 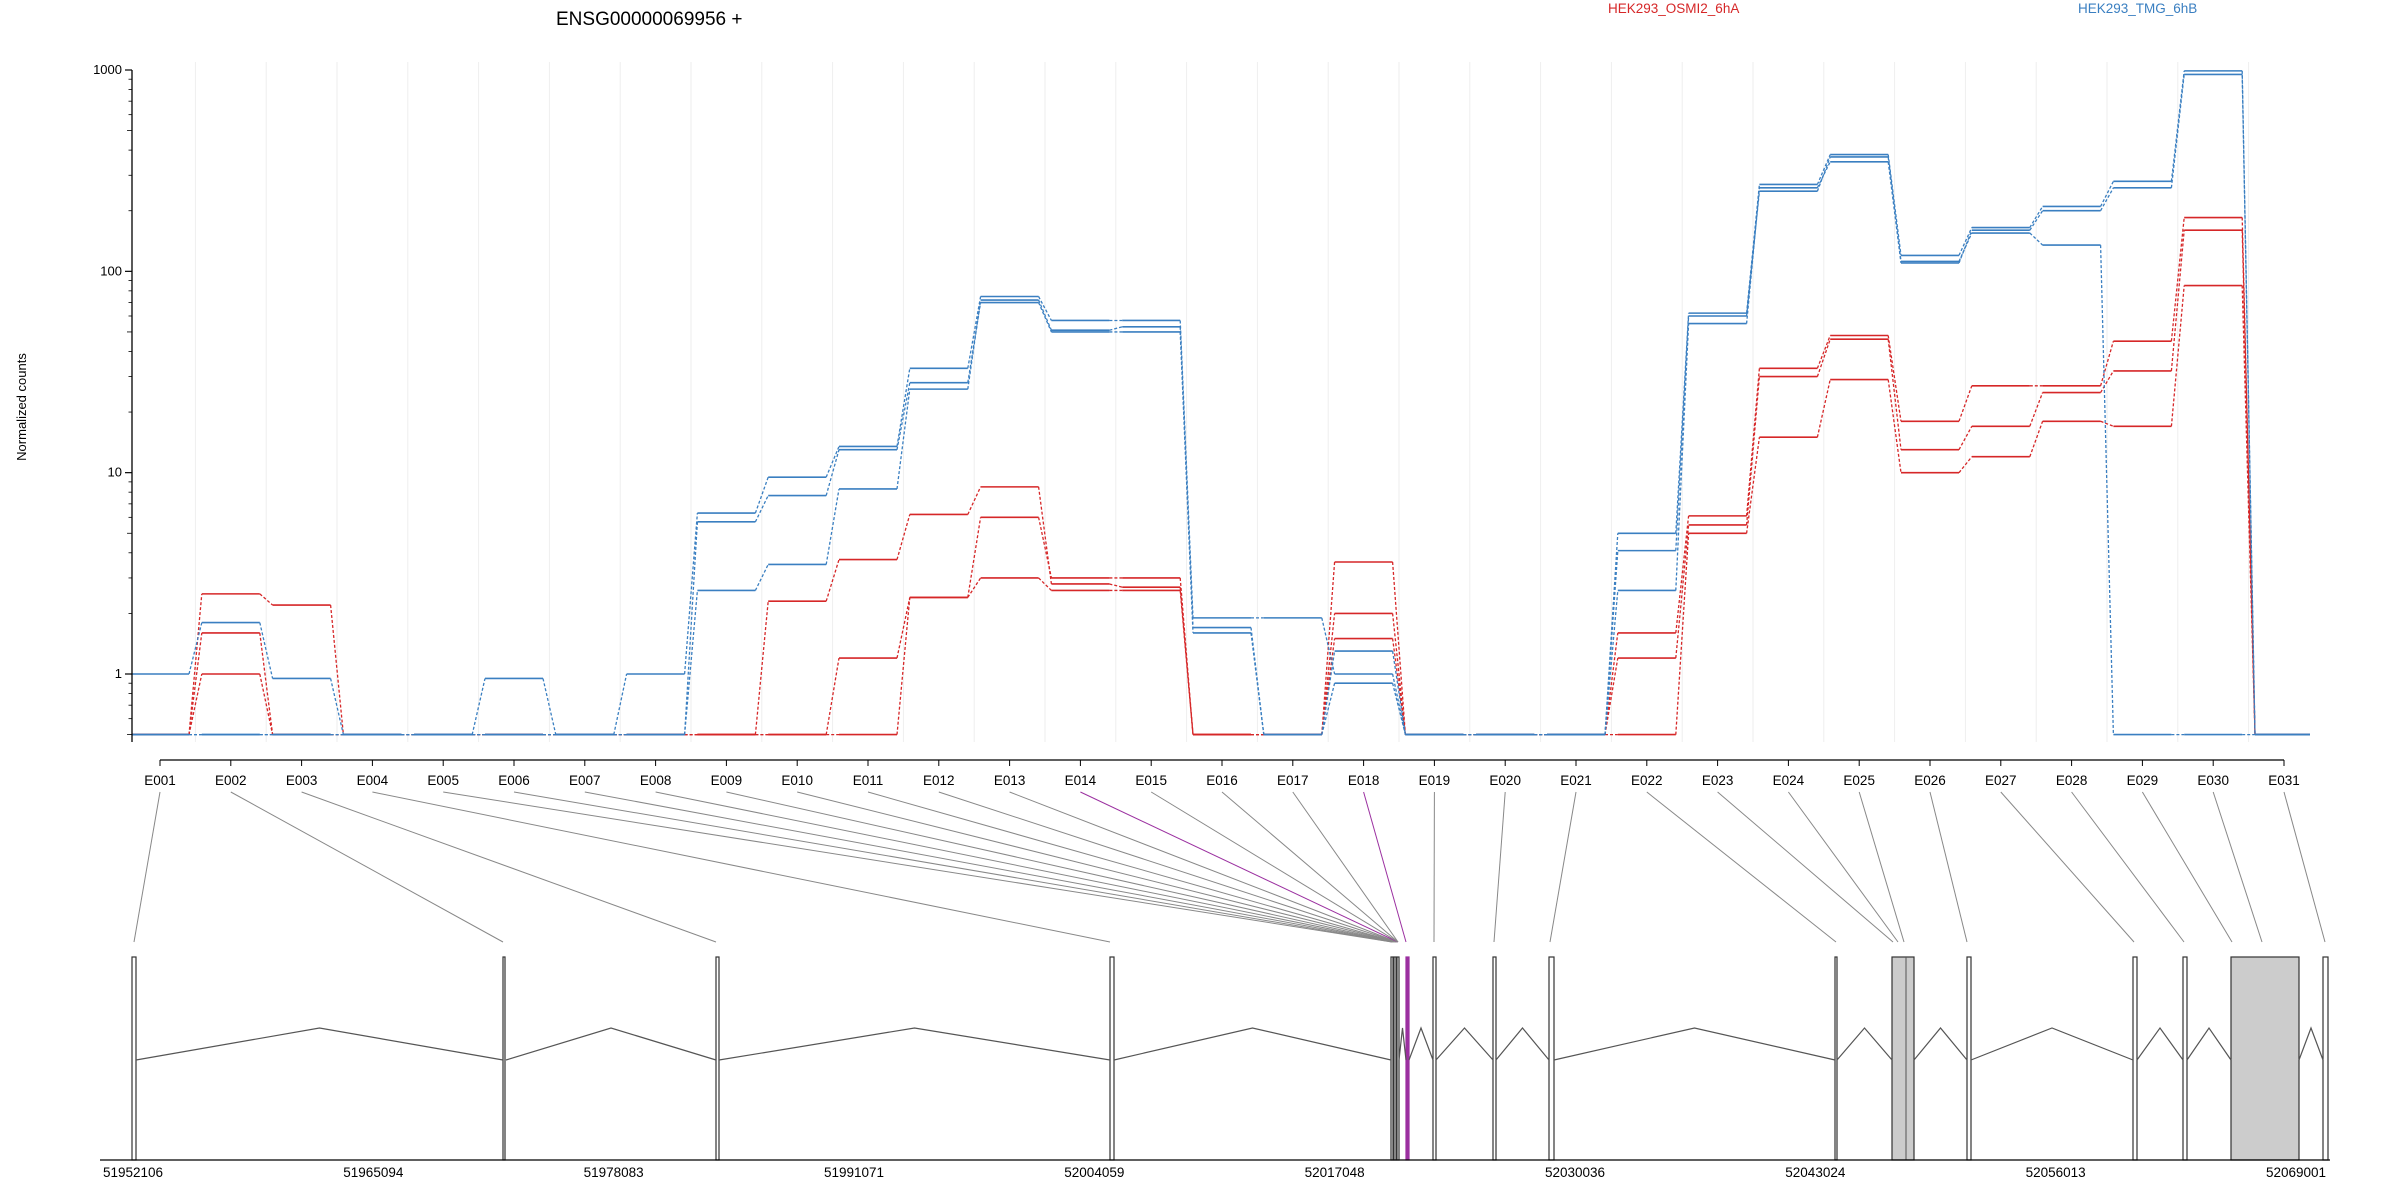 I want to click on connector-E011, so click(x=1132, y=867).